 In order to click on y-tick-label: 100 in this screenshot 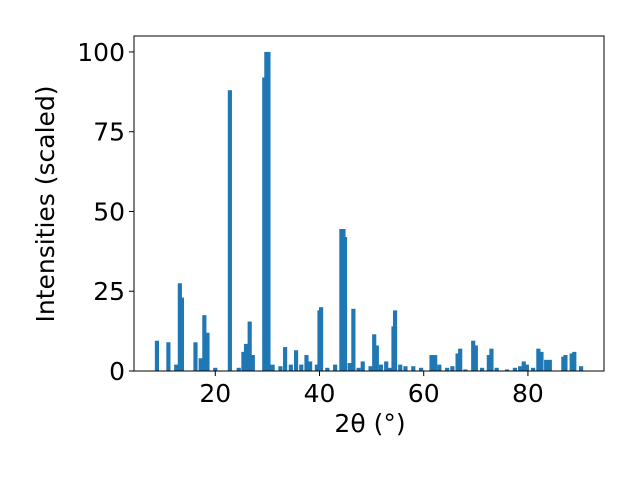, I will do `click(101, 52)`.